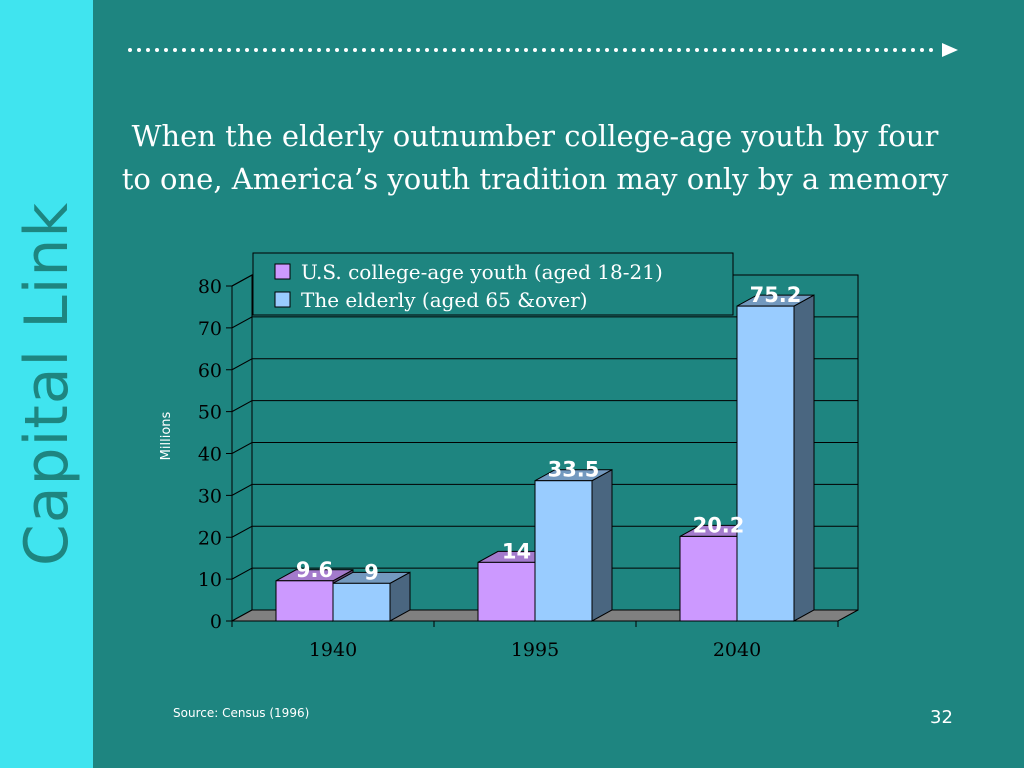 This screenshot has height=768, width=1024. I want to click on y-axis-ticks: 0 10 20 30 40 50 60 70 80, so click(215, 454).